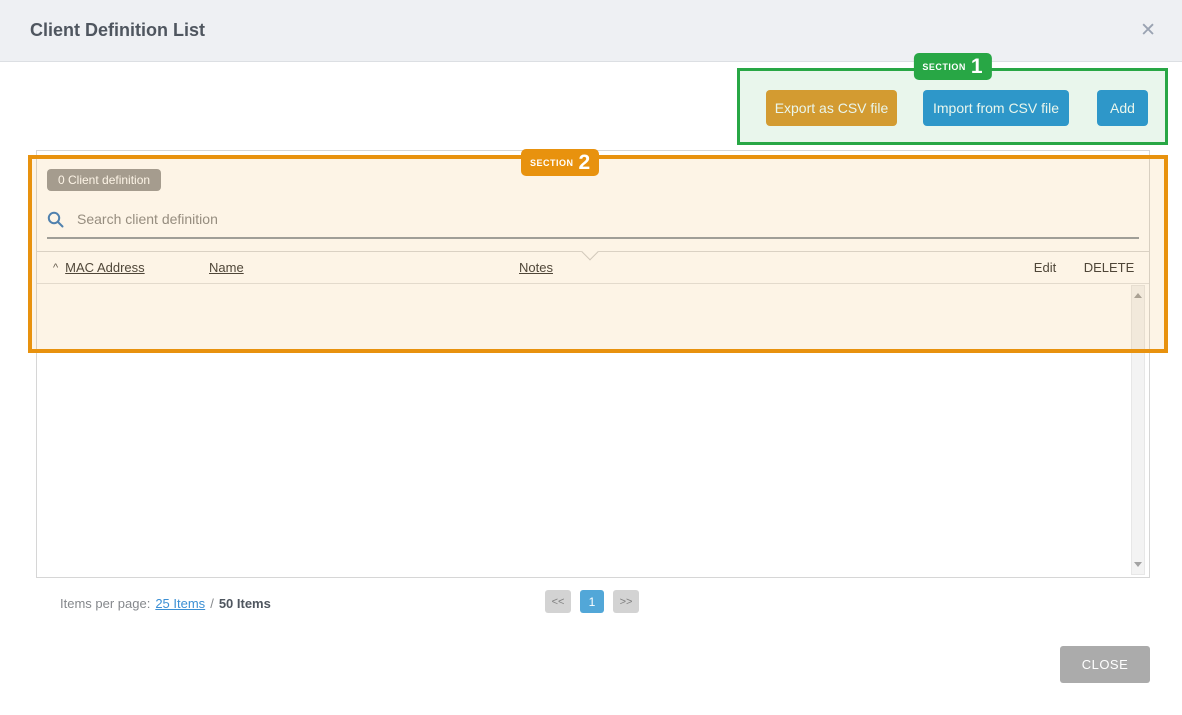 This screenshot has height=715, width=1182. I want to click on scroll-up-icon, so click(1138, 295).